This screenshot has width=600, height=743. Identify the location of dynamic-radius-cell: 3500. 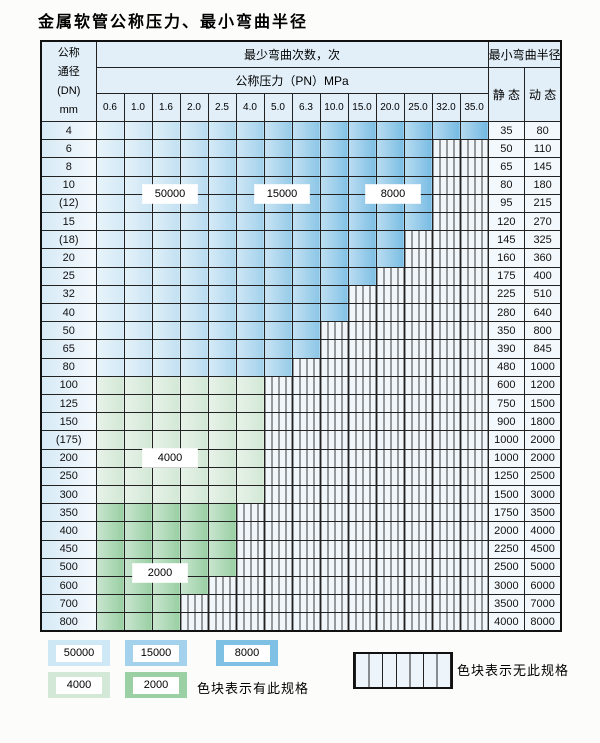
(543, 513).